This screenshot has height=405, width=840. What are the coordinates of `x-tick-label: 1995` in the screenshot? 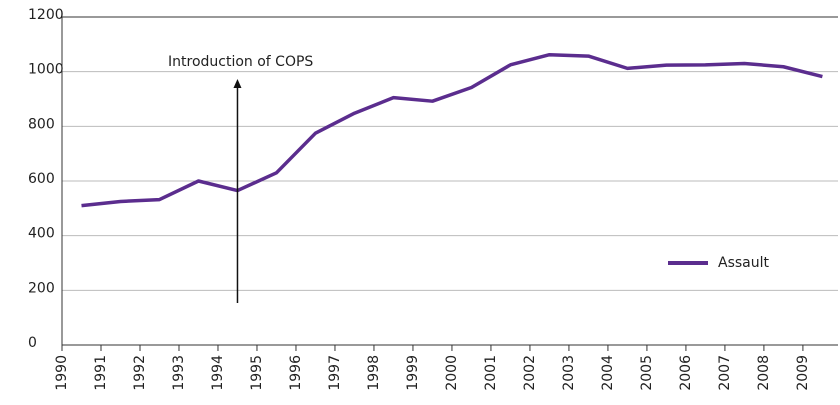 It's located at (257, 373).